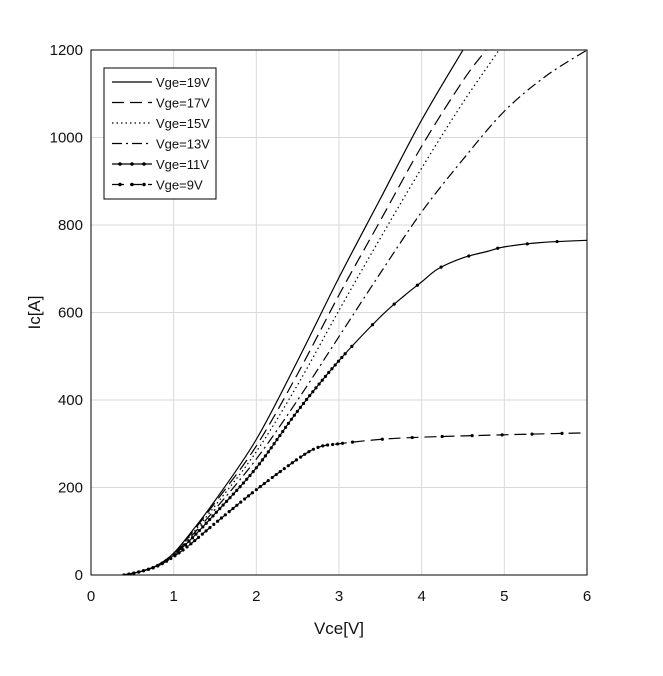  What do you see at coordinates (66, 138) in the screenshot?
I see `y-tick-label-5: 1000` at bounding box center [66, 138].